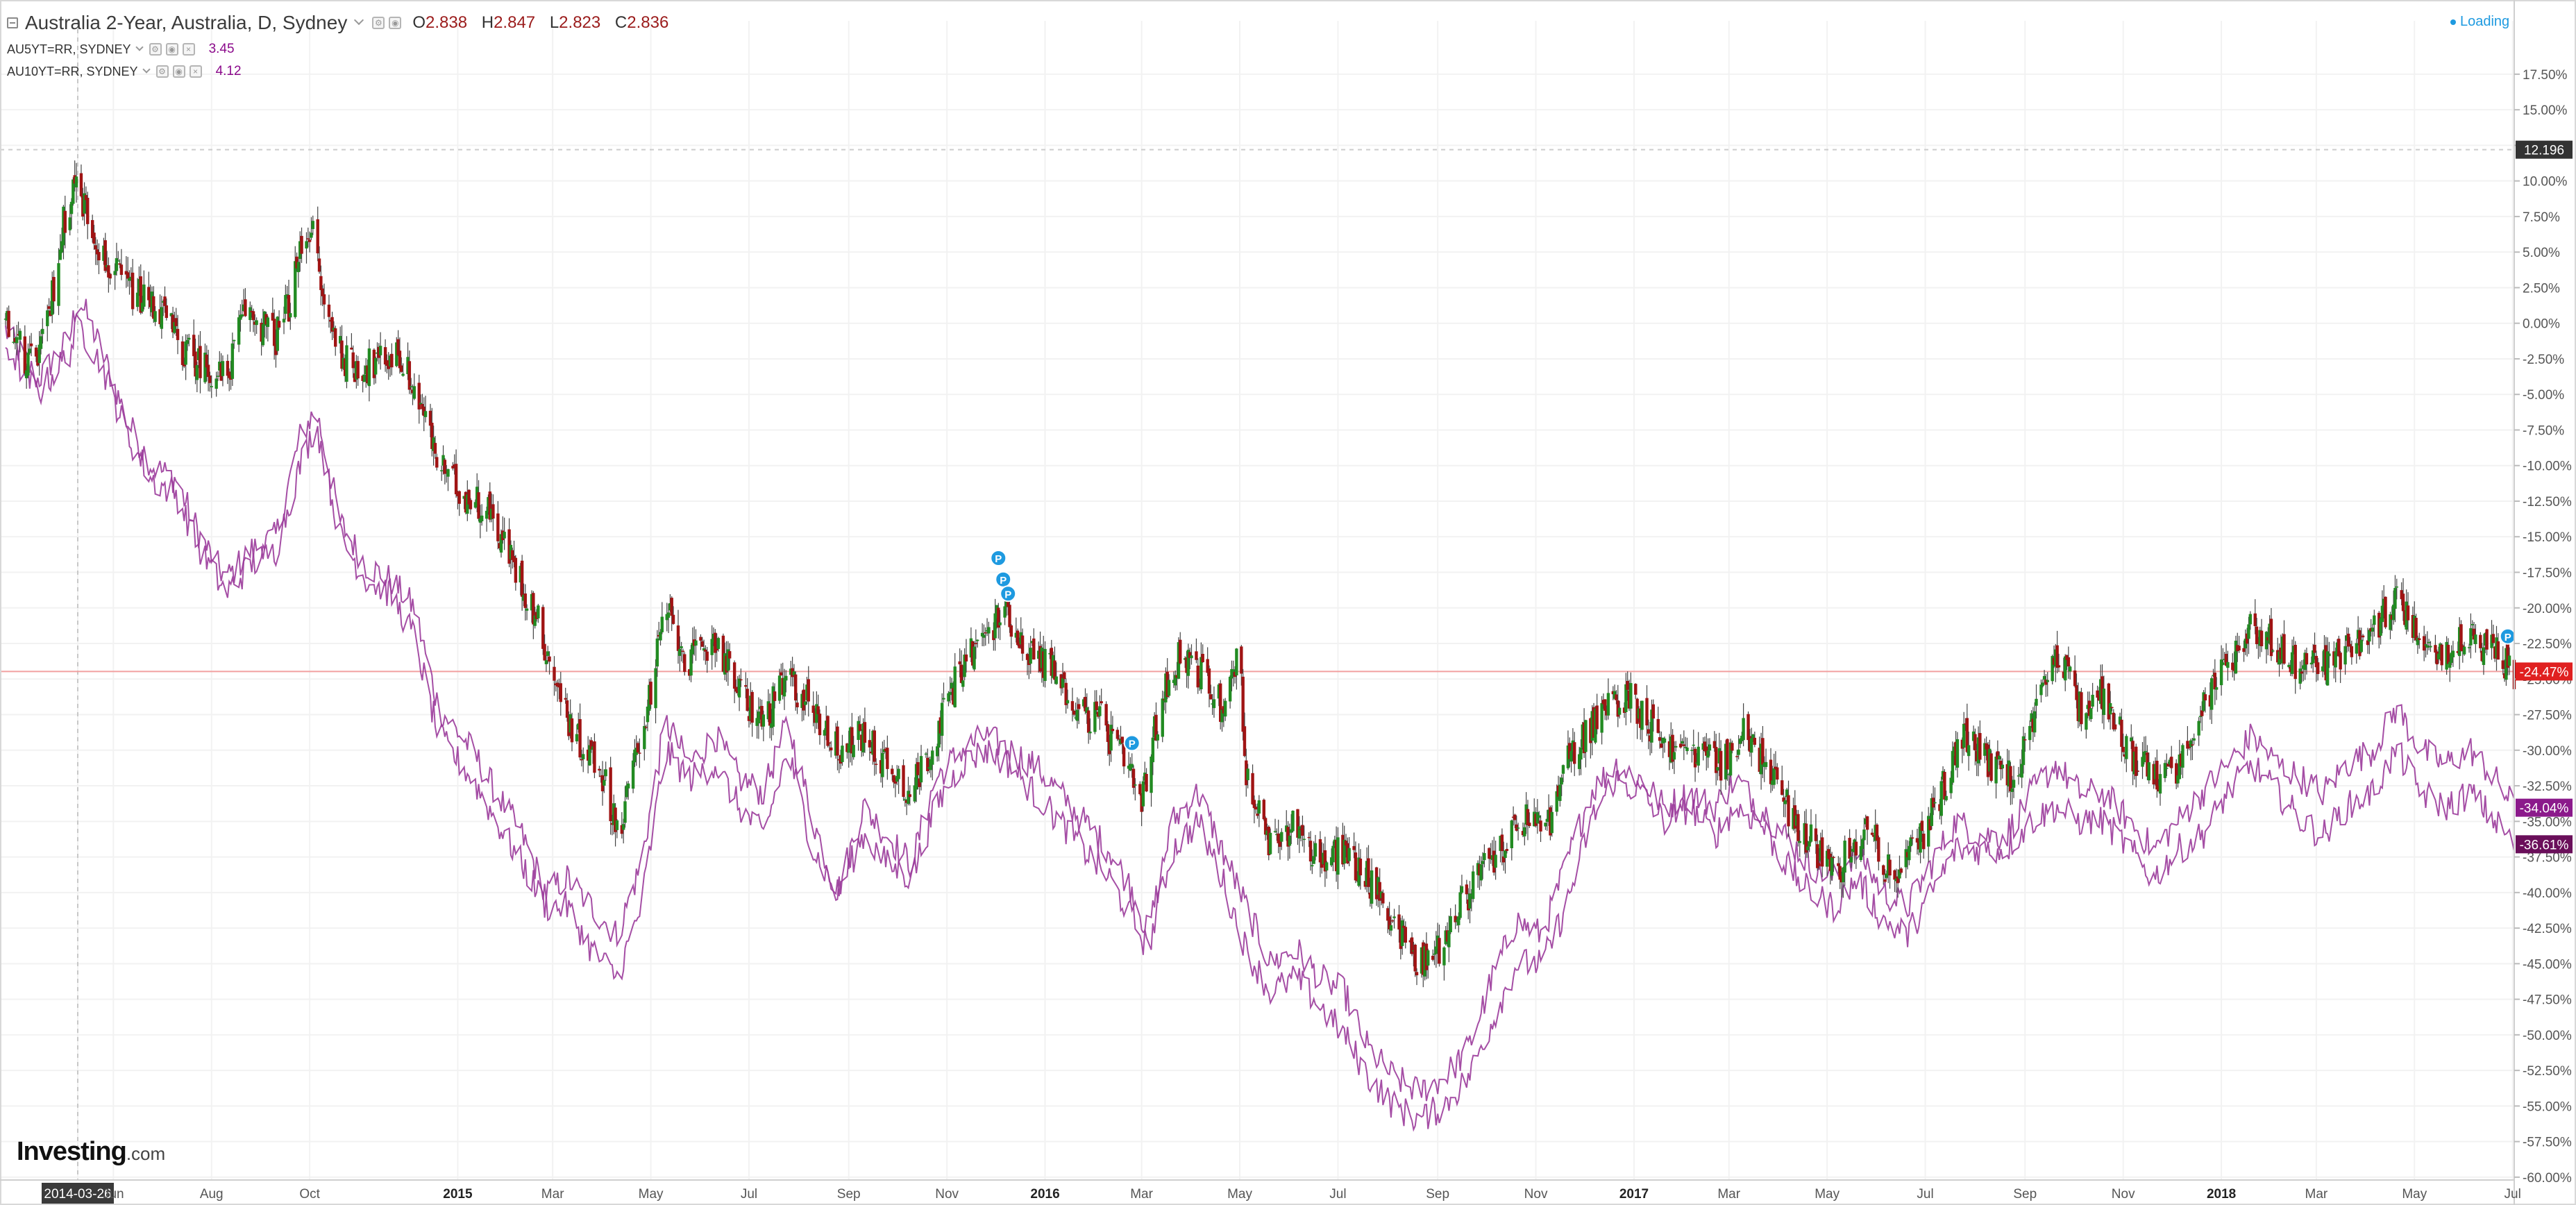 This screenshot has height=1205, width=2576. What do you see at coordinates (378, 23) in the screenshot?
I see `settings-icon: ⚙` at bounding box center [378, 23].